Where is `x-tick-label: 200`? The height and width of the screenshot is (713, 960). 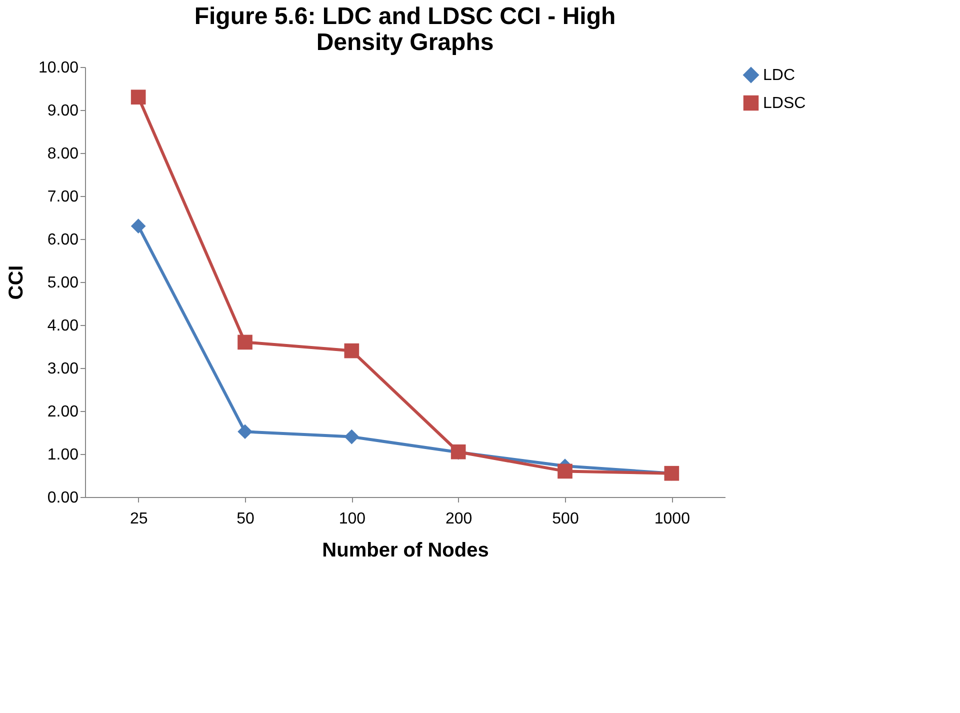 x-tick-label: 200 is located at coordinates (458, 519).